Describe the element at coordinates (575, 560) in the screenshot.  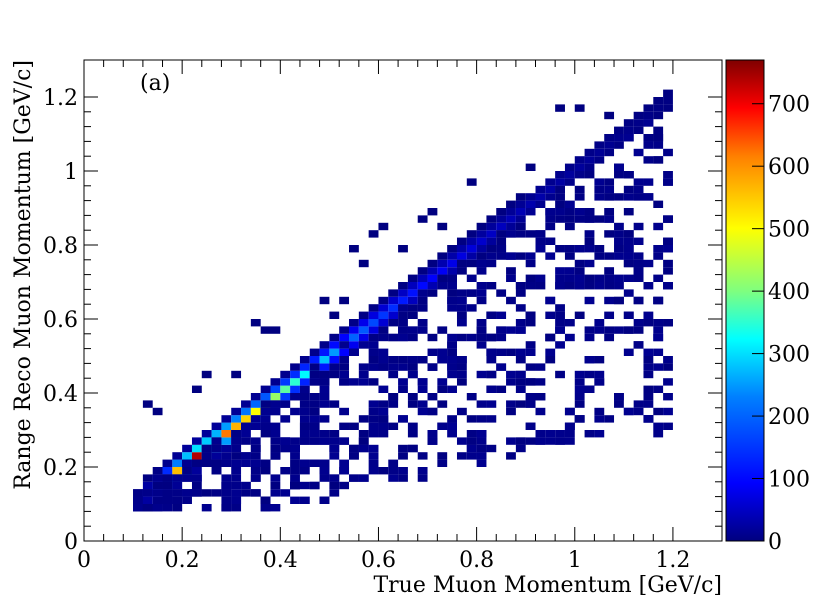
I see `x-tick-label: 1` at that location.